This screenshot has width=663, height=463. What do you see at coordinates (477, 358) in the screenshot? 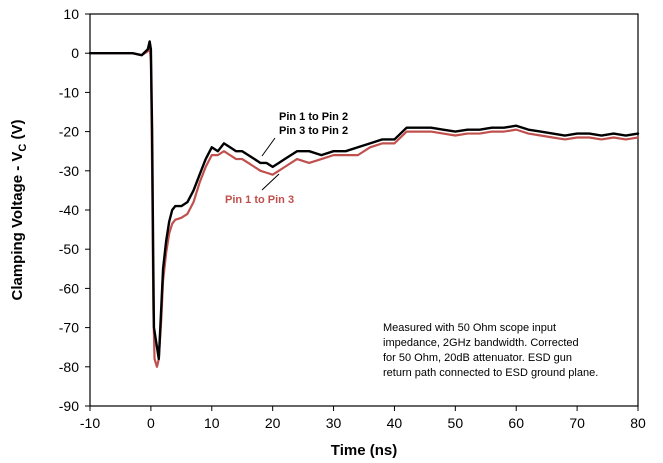
I see `note-line-3: for 50 Ohm, 20dB attenuator. ESD gun` at bounding box center [477, 358].